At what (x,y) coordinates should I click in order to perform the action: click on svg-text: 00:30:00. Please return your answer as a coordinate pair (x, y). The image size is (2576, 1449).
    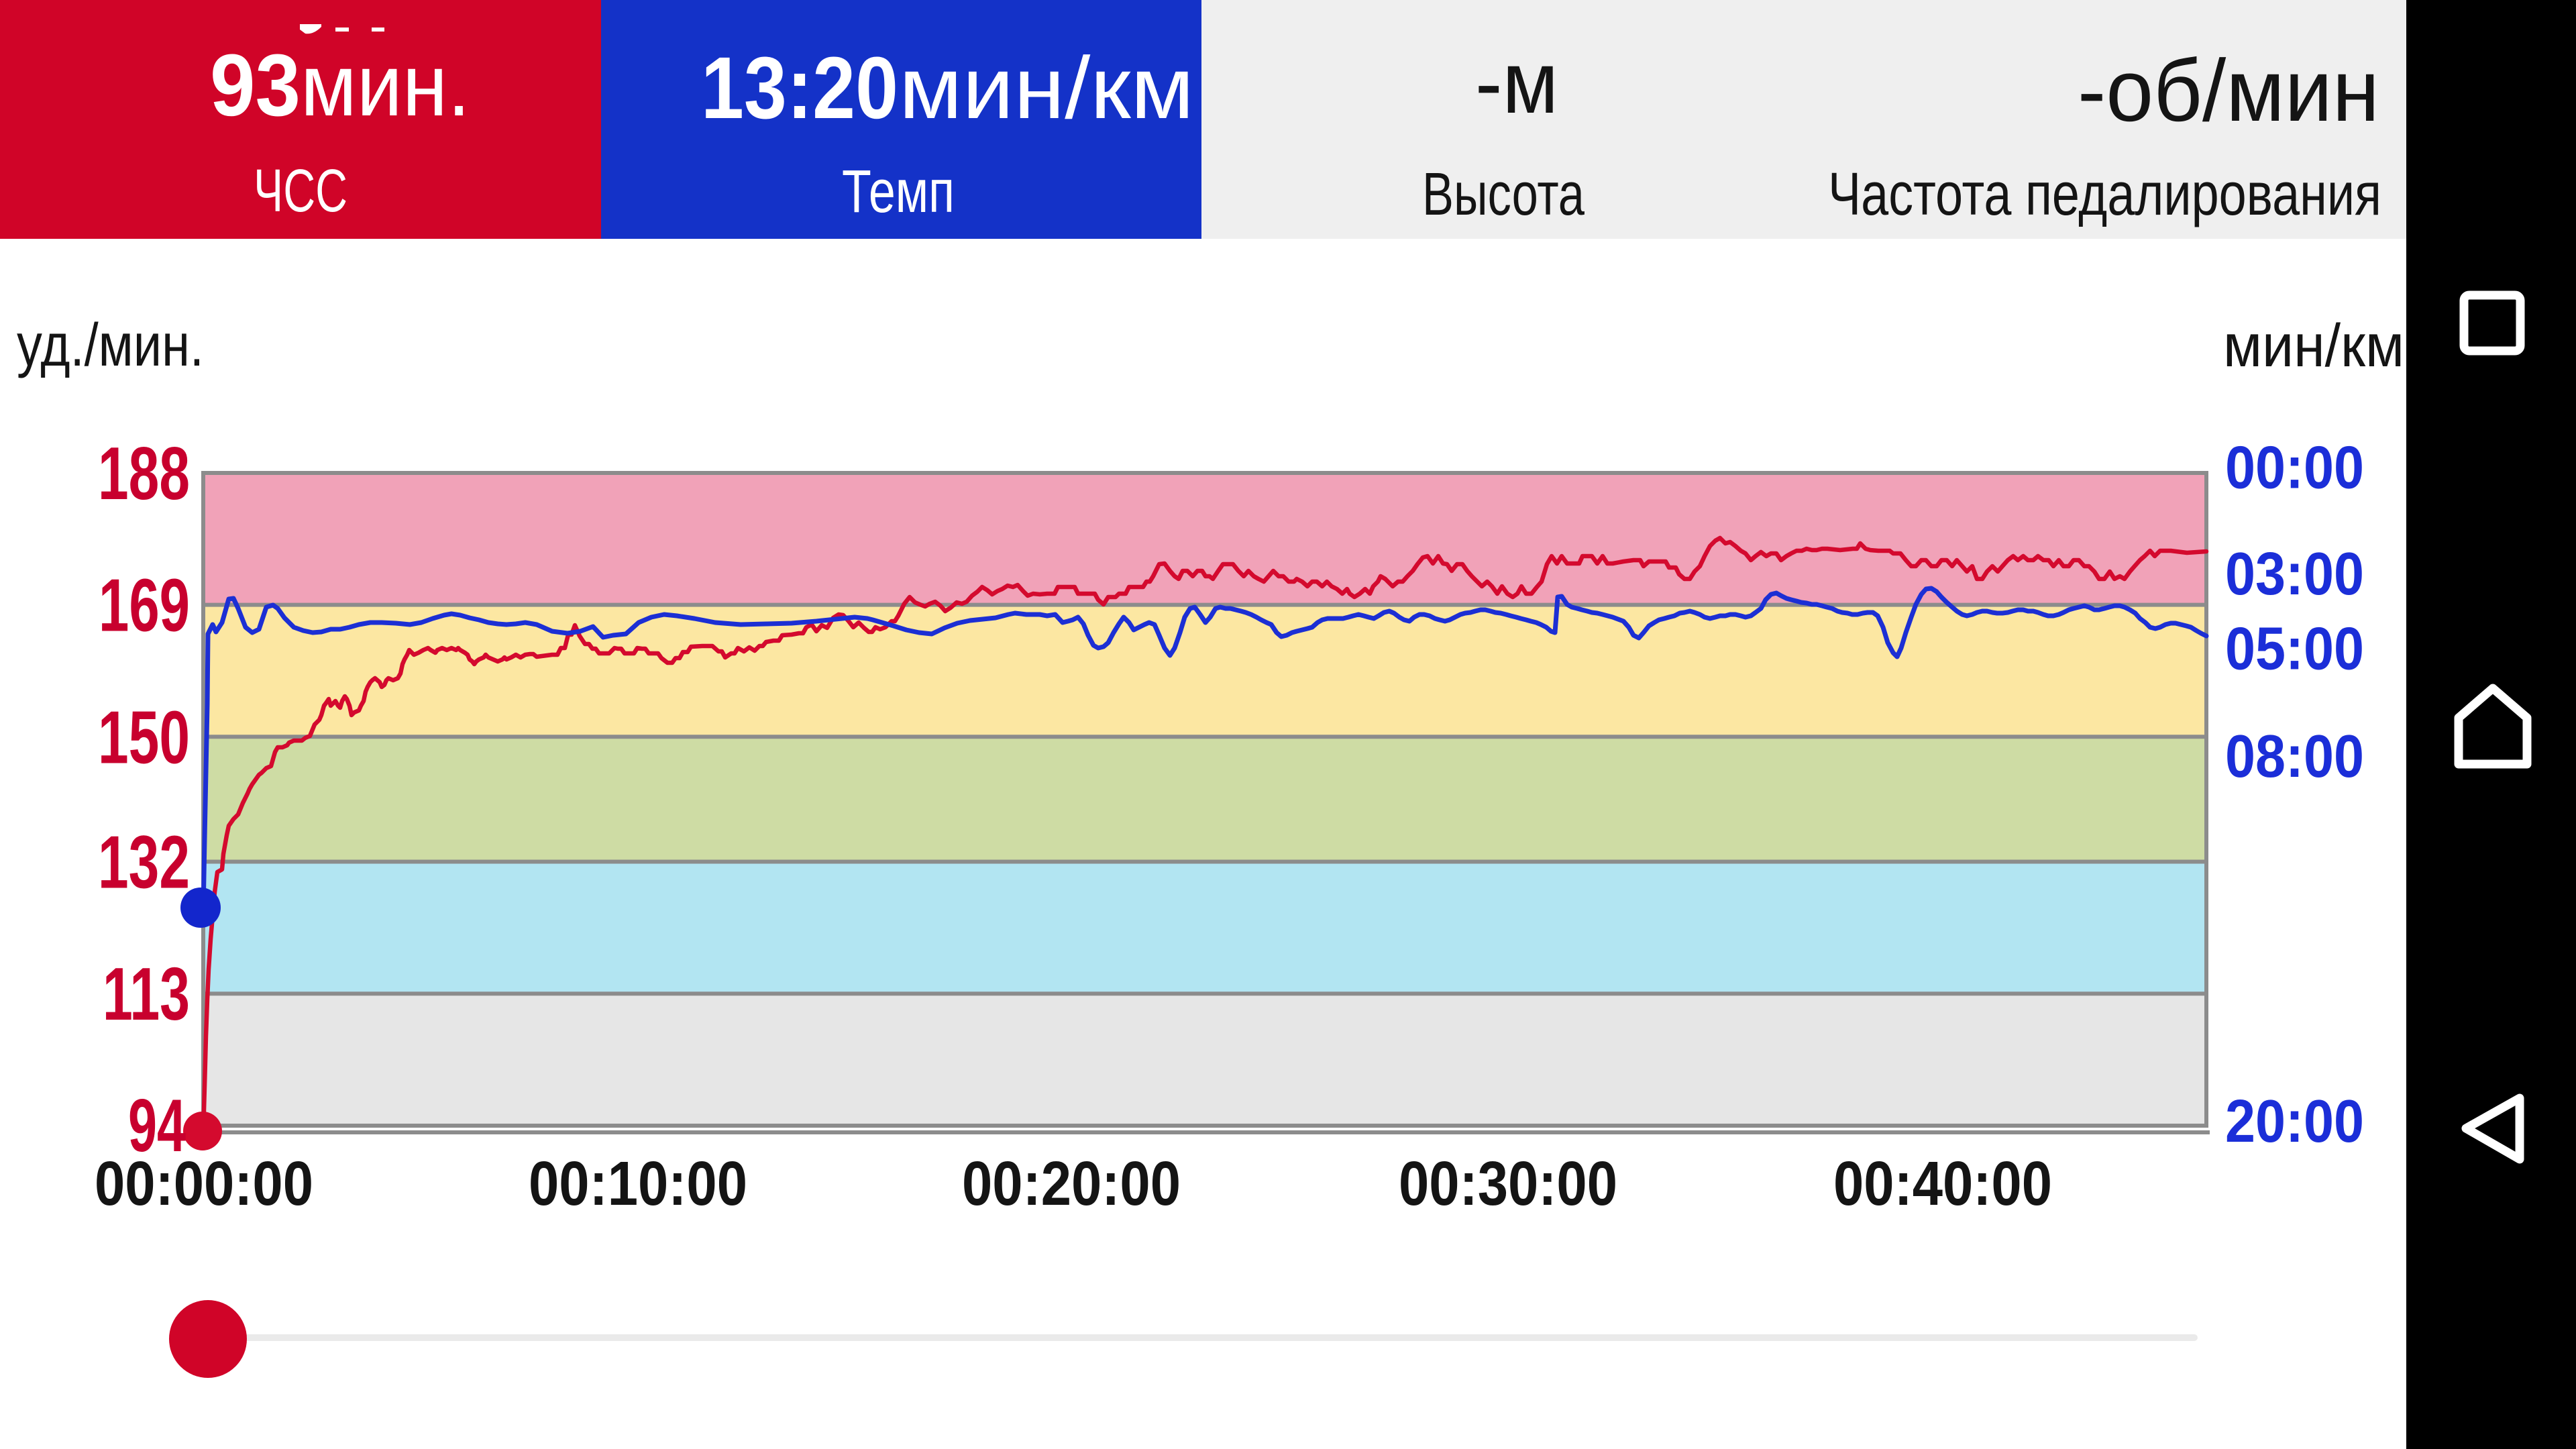
    Looking at the image, I should click on (1508, 1183).